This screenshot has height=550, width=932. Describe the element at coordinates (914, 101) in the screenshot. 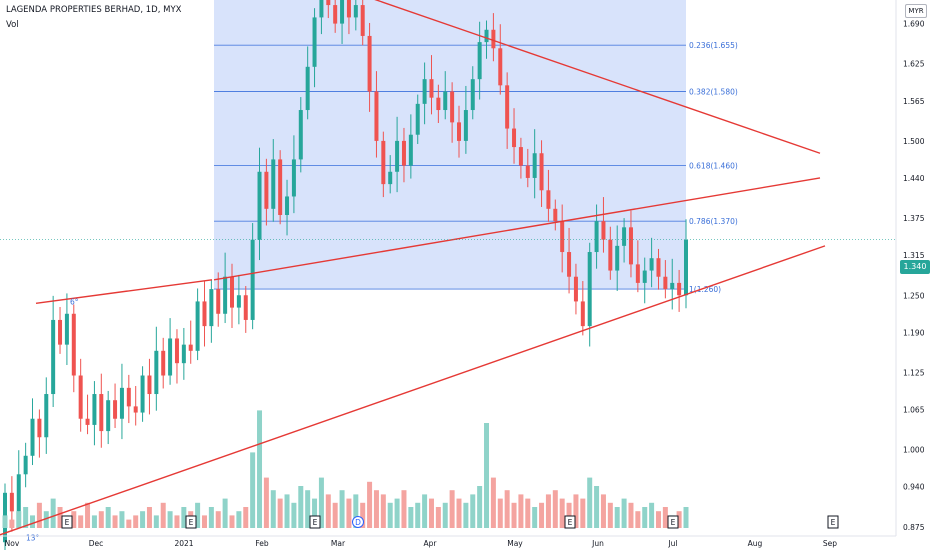

I see `price-tick-label: 1.565` at that location.